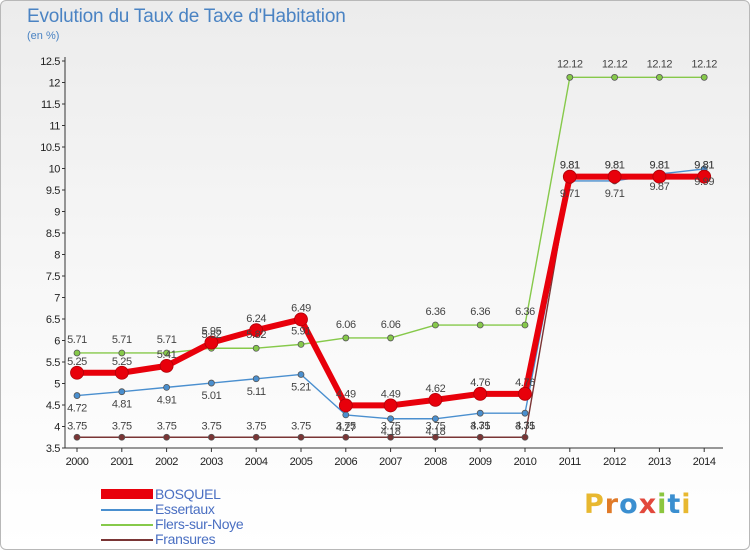  What do you see at coordinates (53, 320) in the screenshot?
I see `y-tick-label: 6.5` at bounding box center [53, 320].